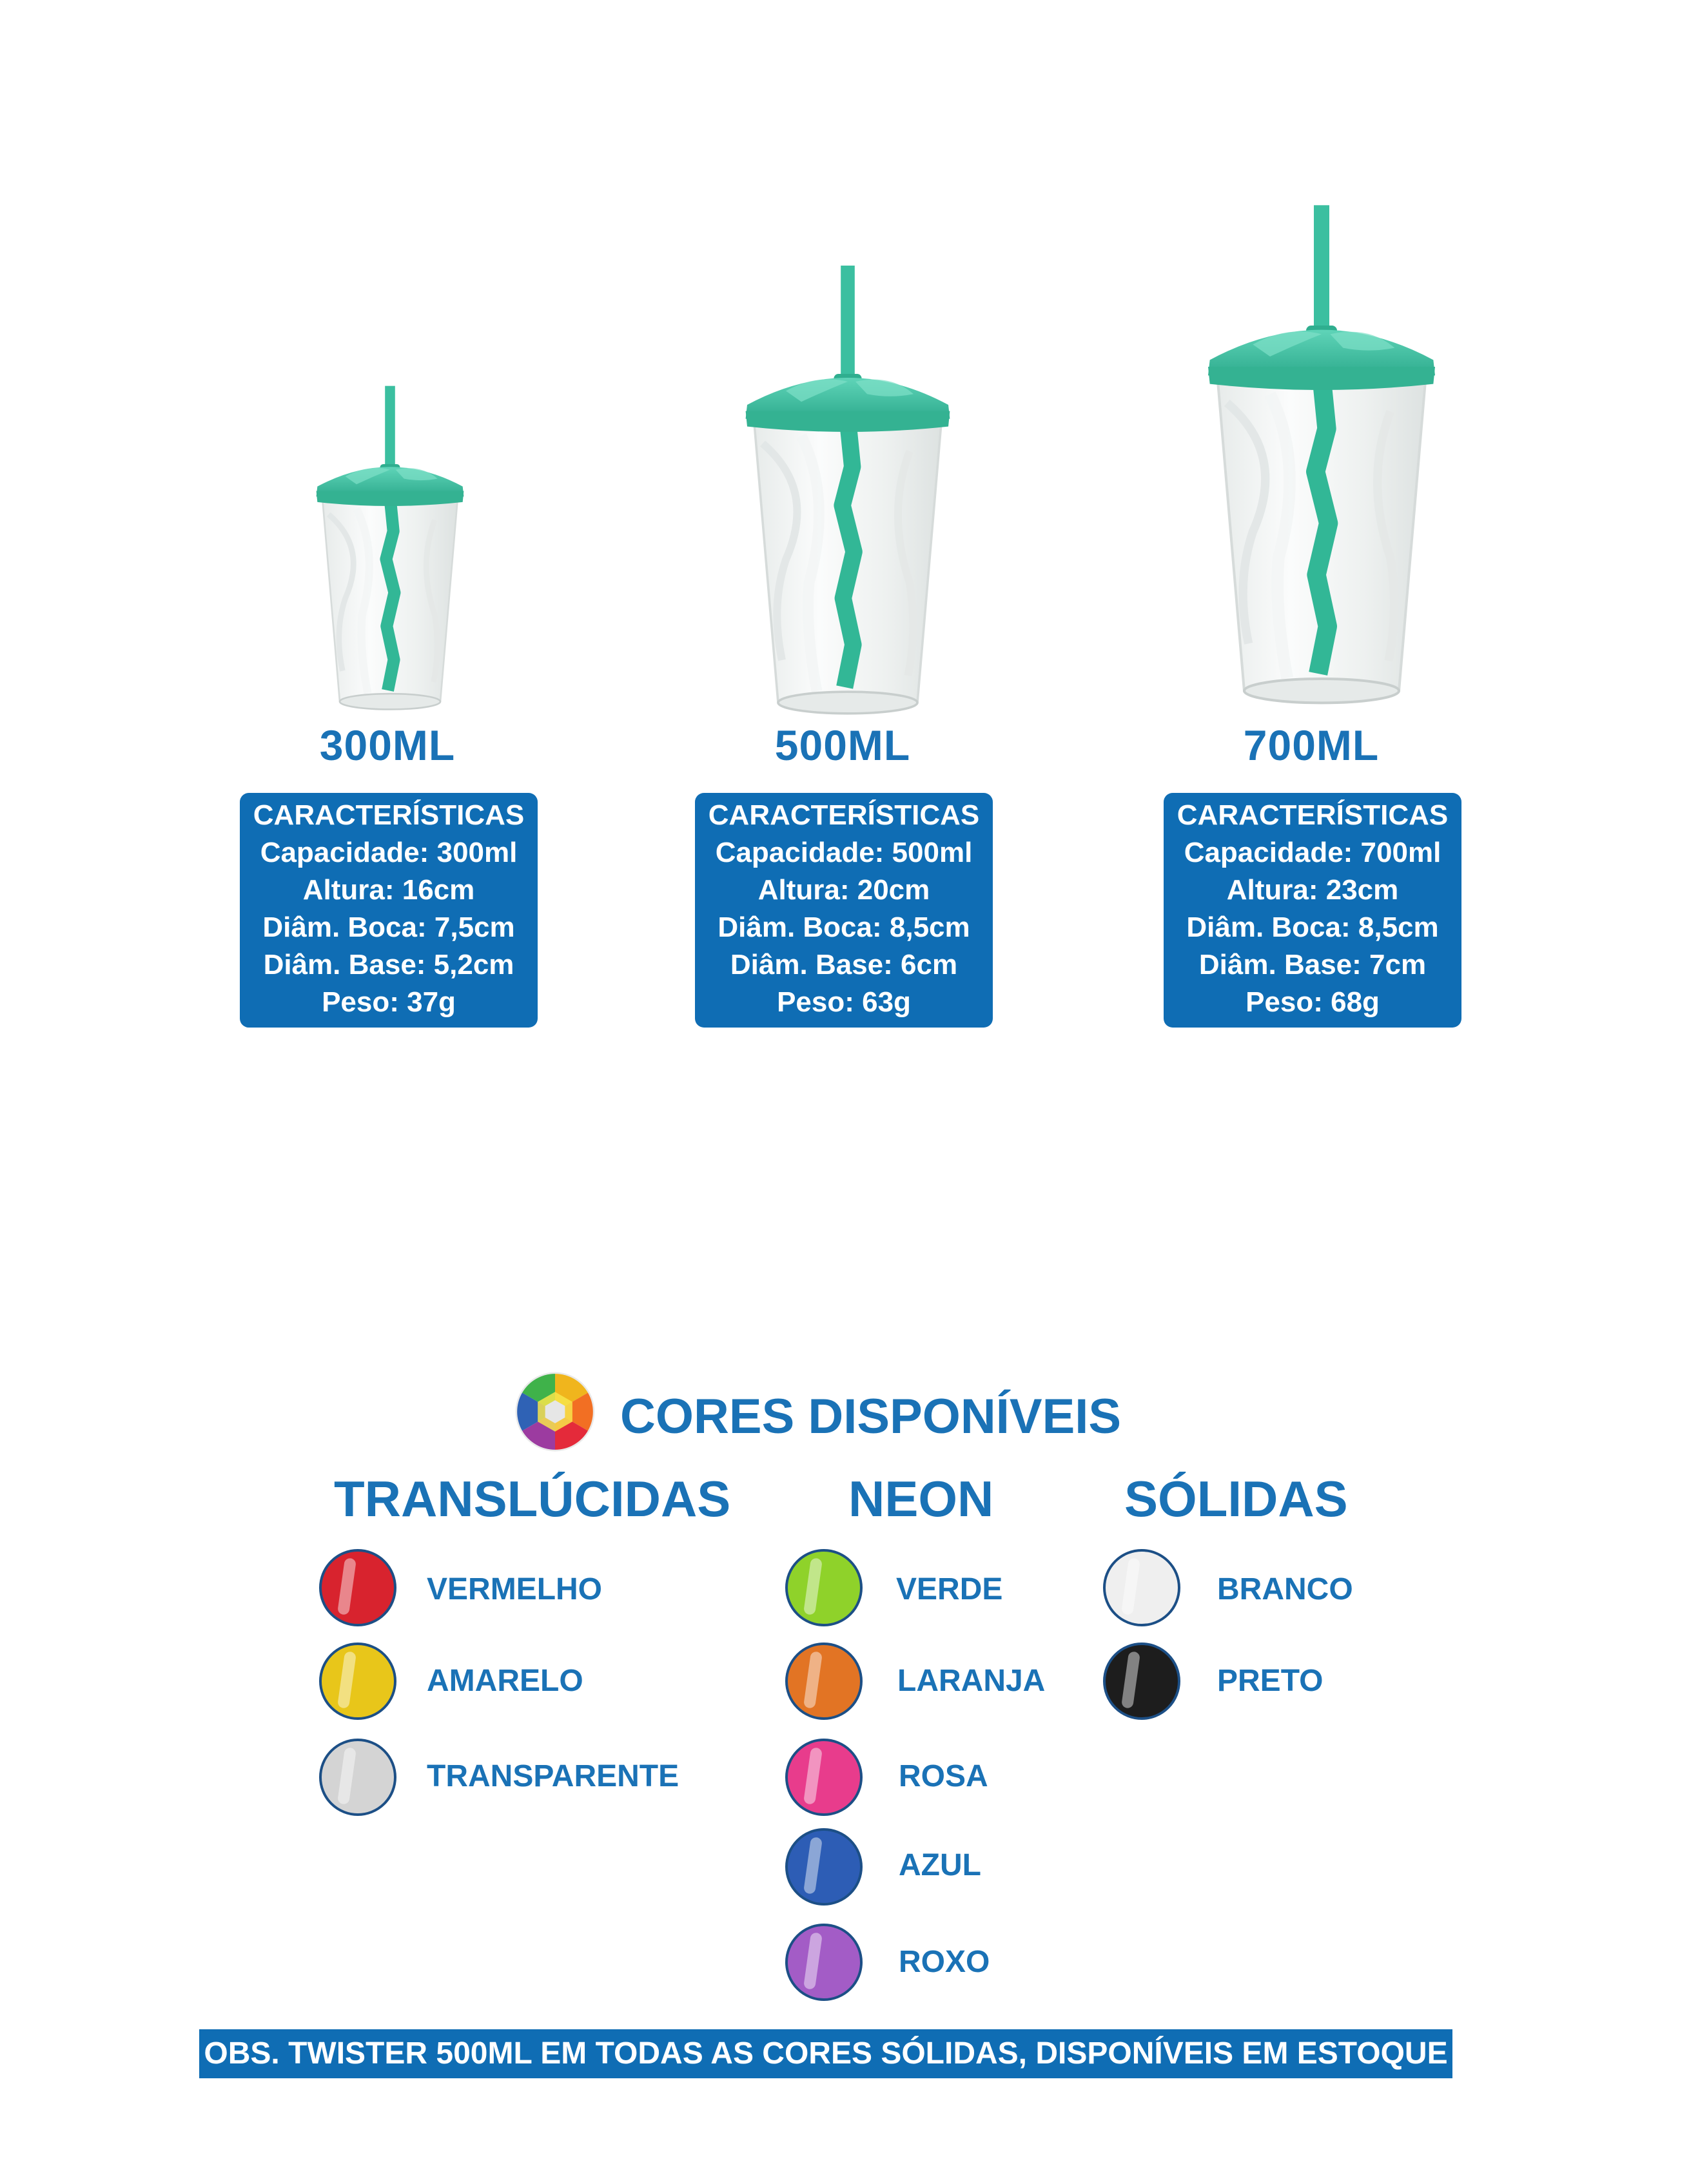 Image resolution: width=1700 pixels, height=2184 pixels. Describe the element at coordinates (940, 1865) in the screenshot. I see `color-name-azul: AZUL` at that location.